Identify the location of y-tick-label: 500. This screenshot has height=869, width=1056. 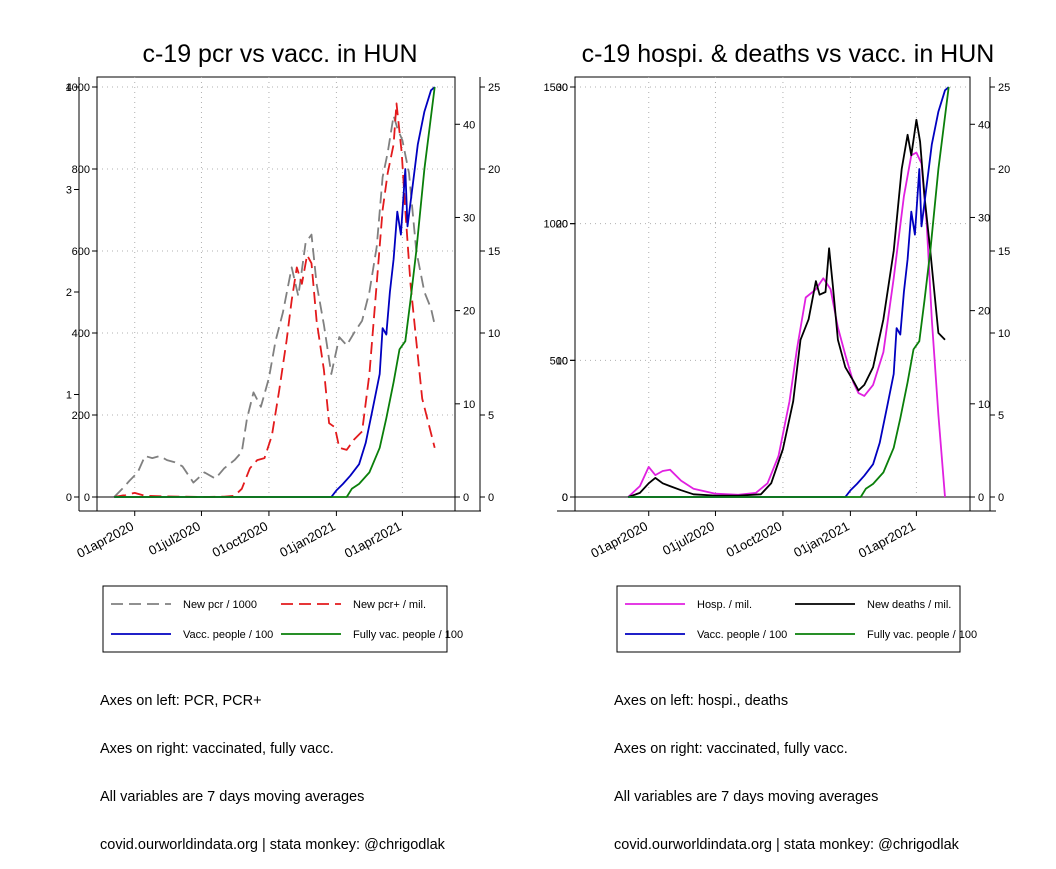
(559, 361).